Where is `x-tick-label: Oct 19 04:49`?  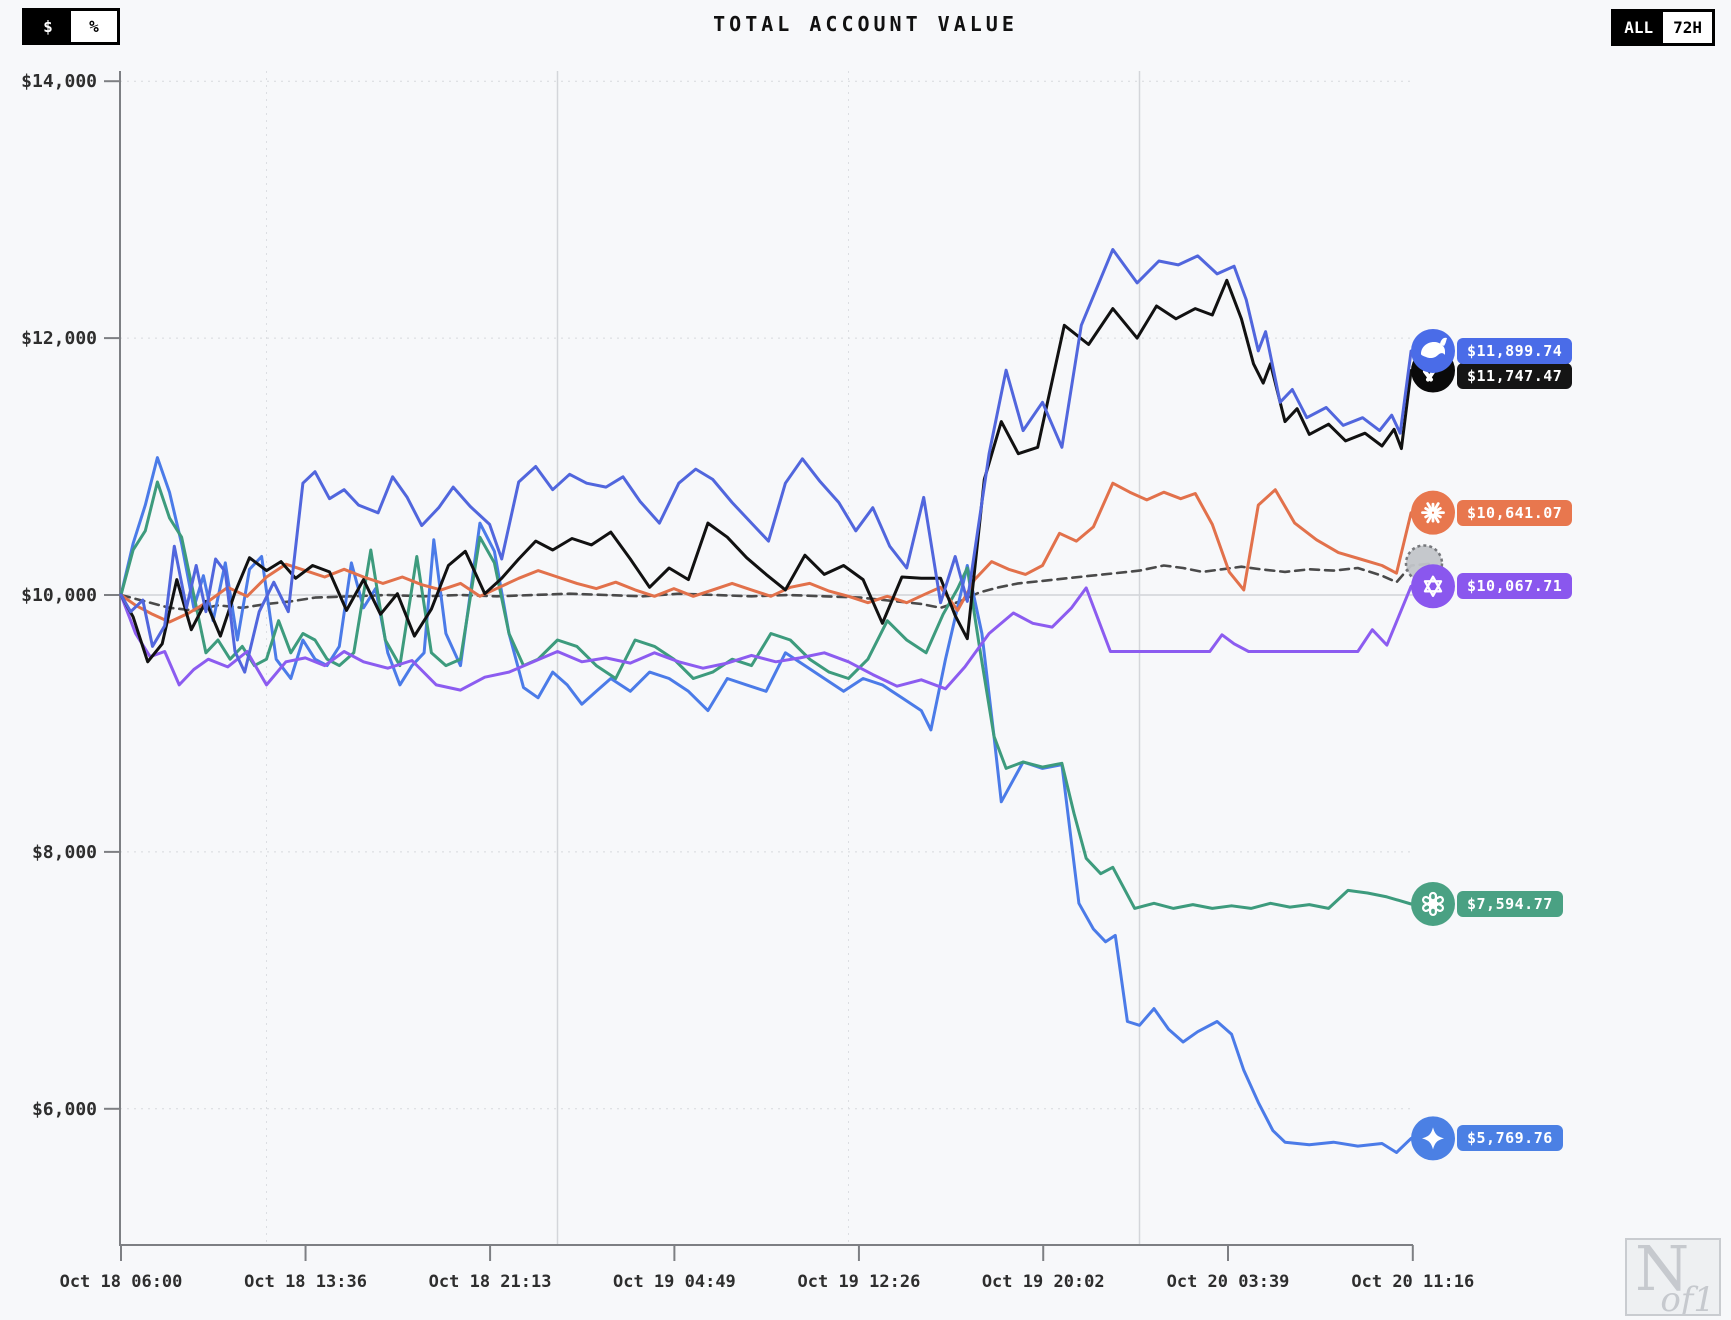
x-tick-label: Oct 19 04:49 is located at coordinates (674, 1282).